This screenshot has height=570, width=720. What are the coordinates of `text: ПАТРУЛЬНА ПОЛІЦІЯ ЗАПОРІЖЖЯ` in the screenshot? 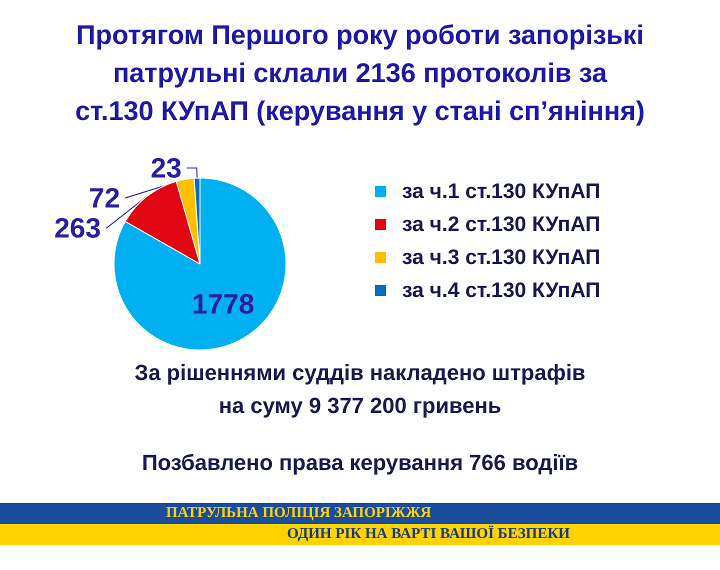 It's located at (299, 513).